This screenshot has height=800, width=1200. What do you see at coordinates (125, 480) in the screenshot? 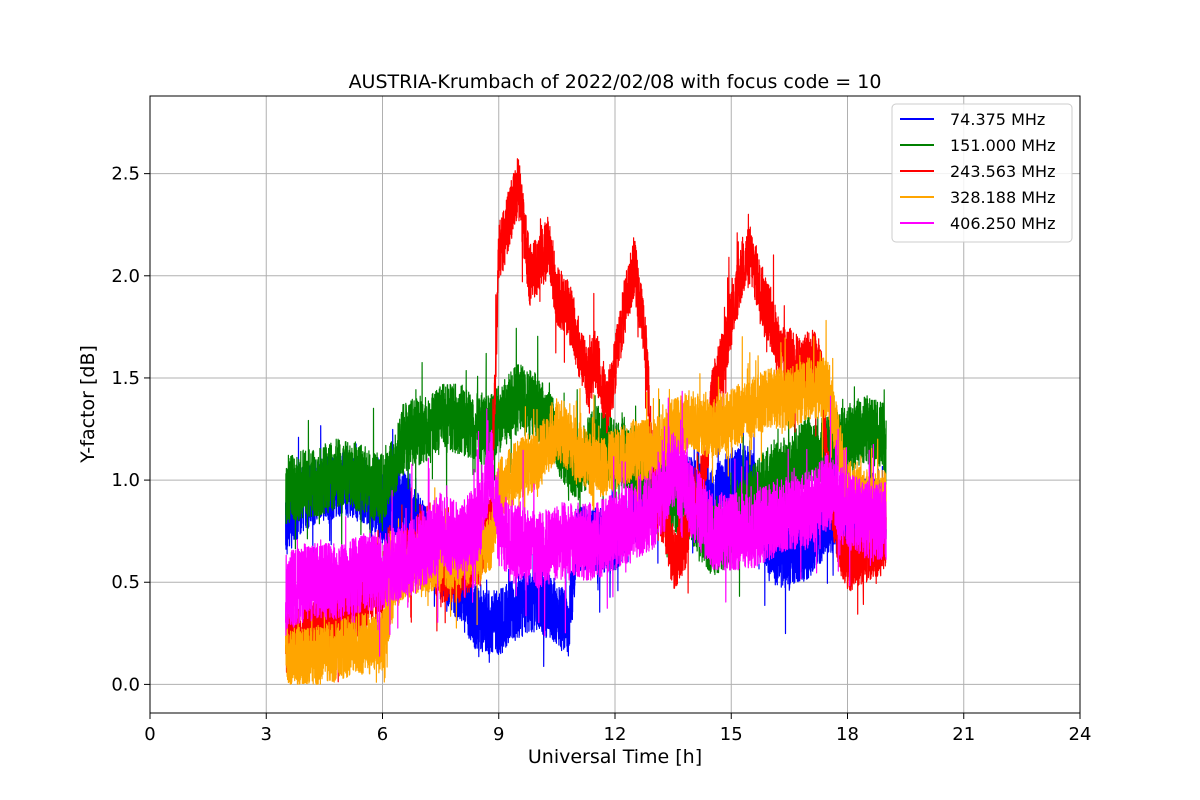
I see `y-tick-label: 1.0` at bounding box center [125, 480].